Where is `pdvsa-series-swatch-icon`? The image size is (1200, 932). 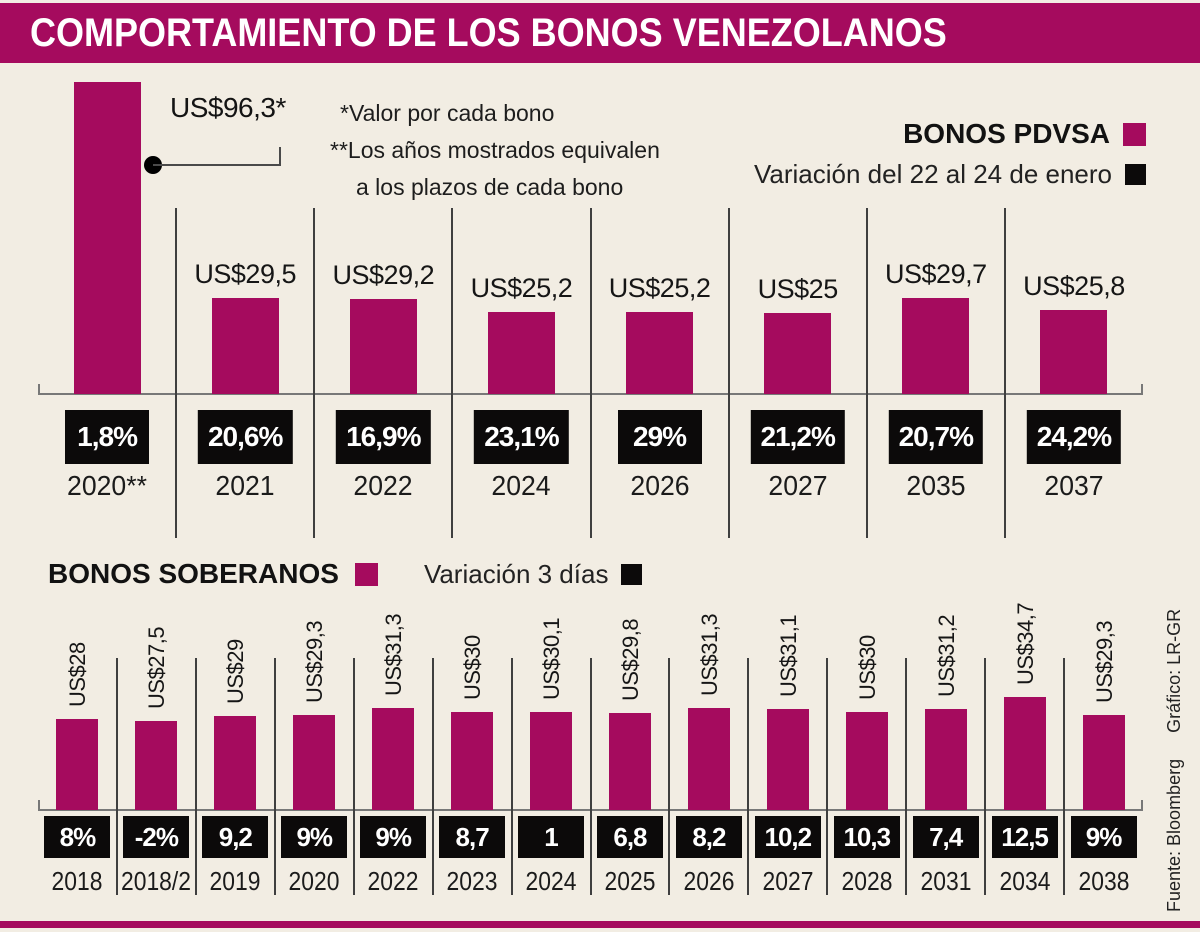 pdvsa-series-swatch-icon is located at coordinates (1134, 134).